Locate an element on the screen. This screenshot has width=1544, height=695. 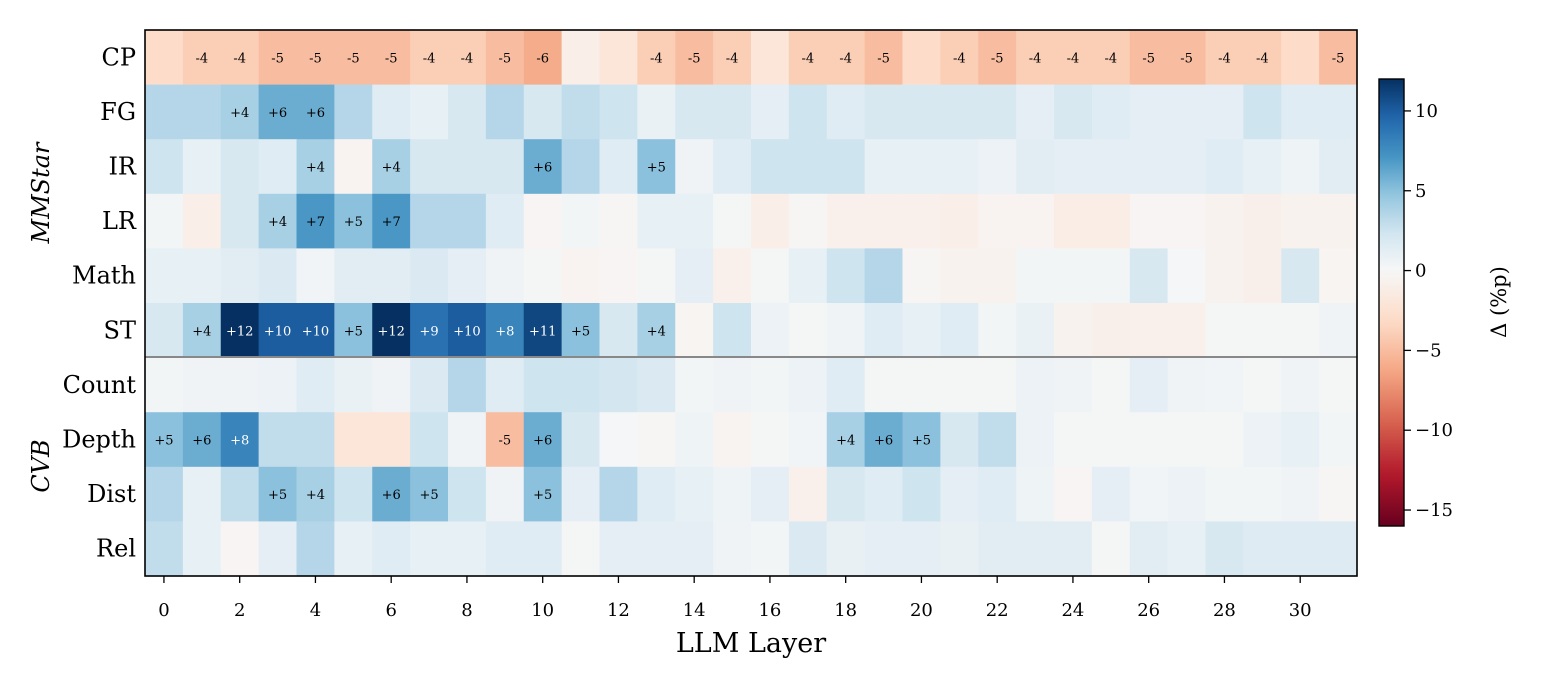
x-tick-label: 16 is located at coordinates (769, 610).